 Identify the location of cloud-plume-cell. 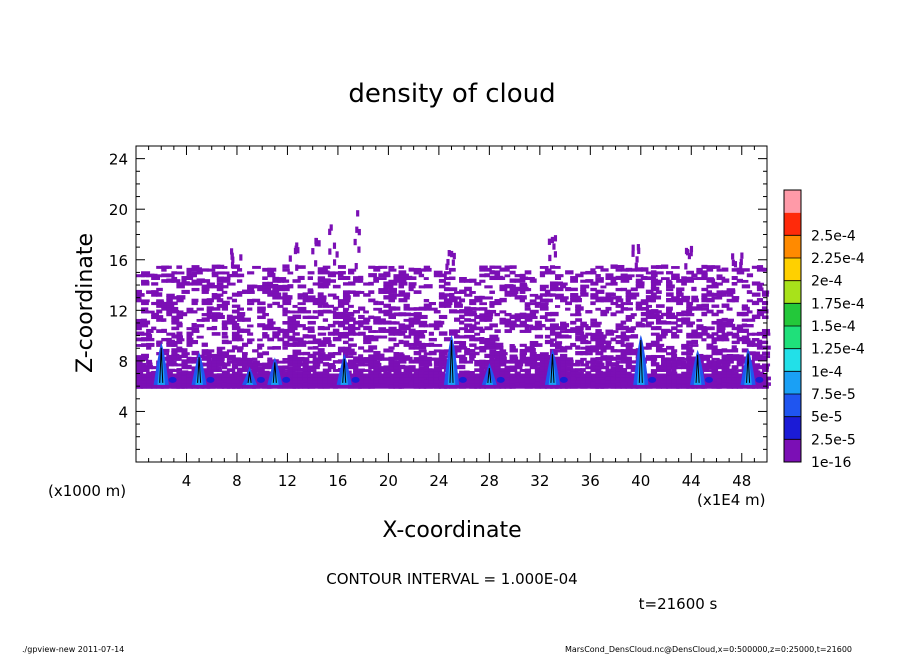
(334, 262).